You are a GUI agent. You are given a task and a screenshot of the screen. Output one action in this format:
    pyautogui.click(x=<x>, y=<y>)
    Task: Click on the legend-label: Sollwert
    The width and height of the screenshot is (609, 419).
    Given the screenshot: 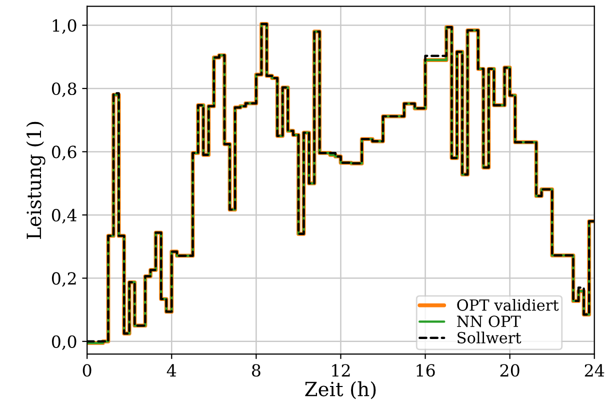 What is the action you would take?
    pyautogui.click(x=490, y=338)
    